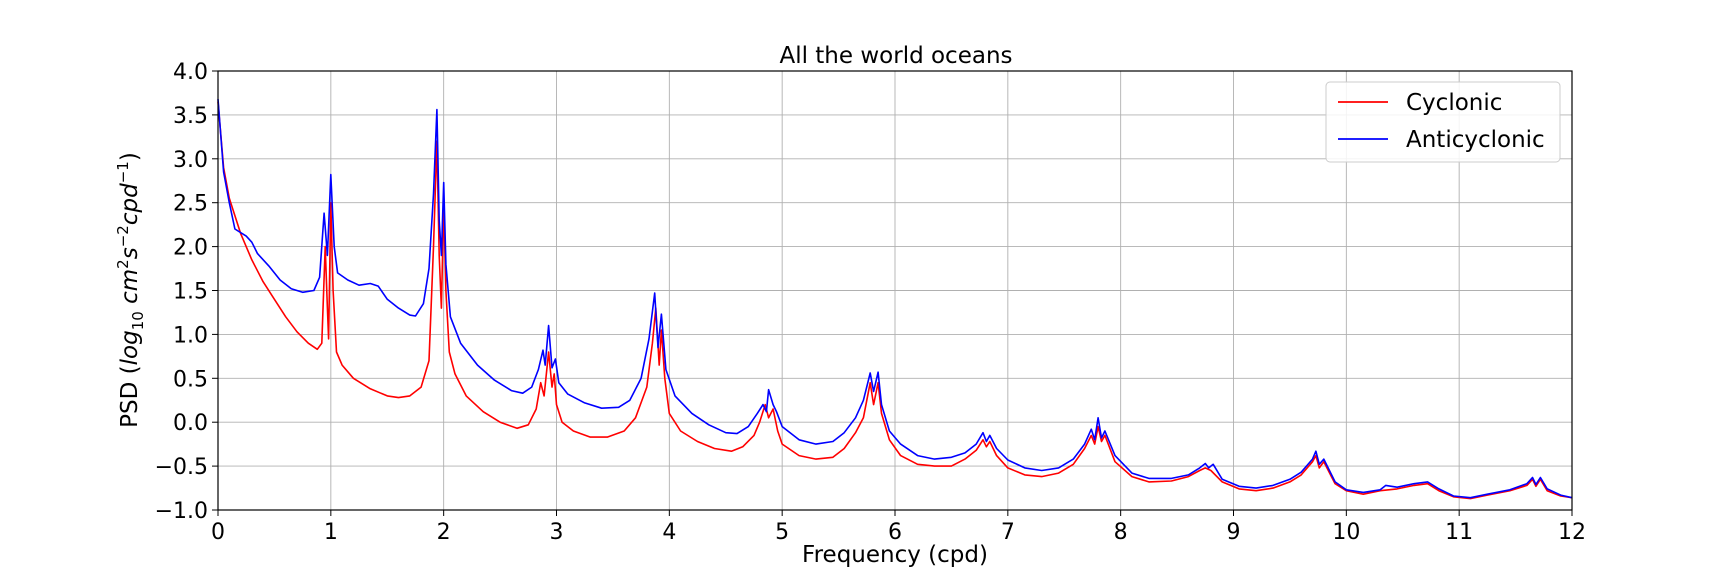  What do you see at coordinates (123, 236) in the screenshot?
I see `y-axis-label-s-sup: −2` at bounding box center [123, 236].